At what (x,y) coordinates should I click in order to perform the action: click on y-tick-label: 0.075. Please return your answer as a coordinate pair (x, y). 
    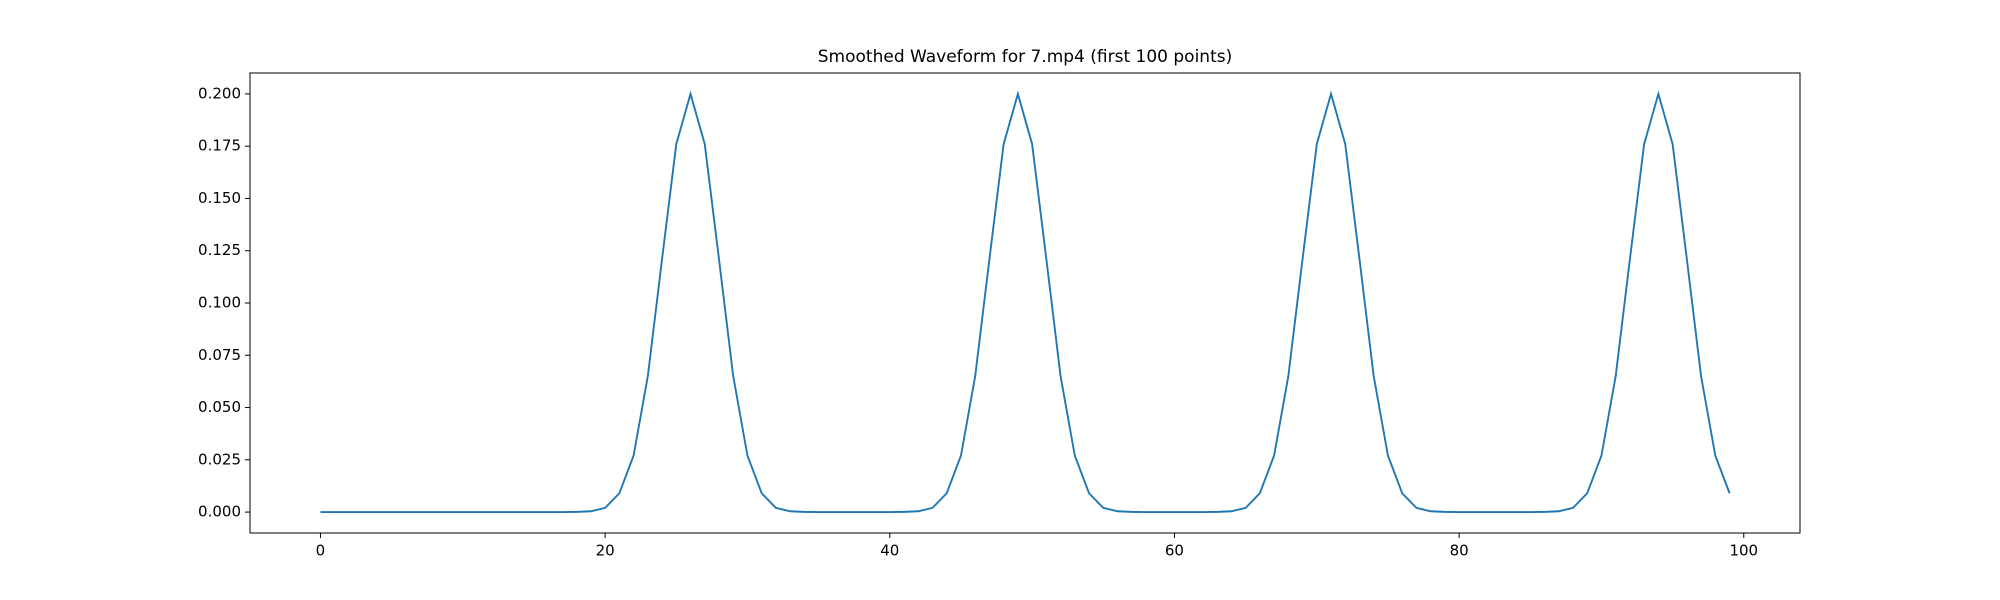
    Looking at the image, I should click on (219, 355).